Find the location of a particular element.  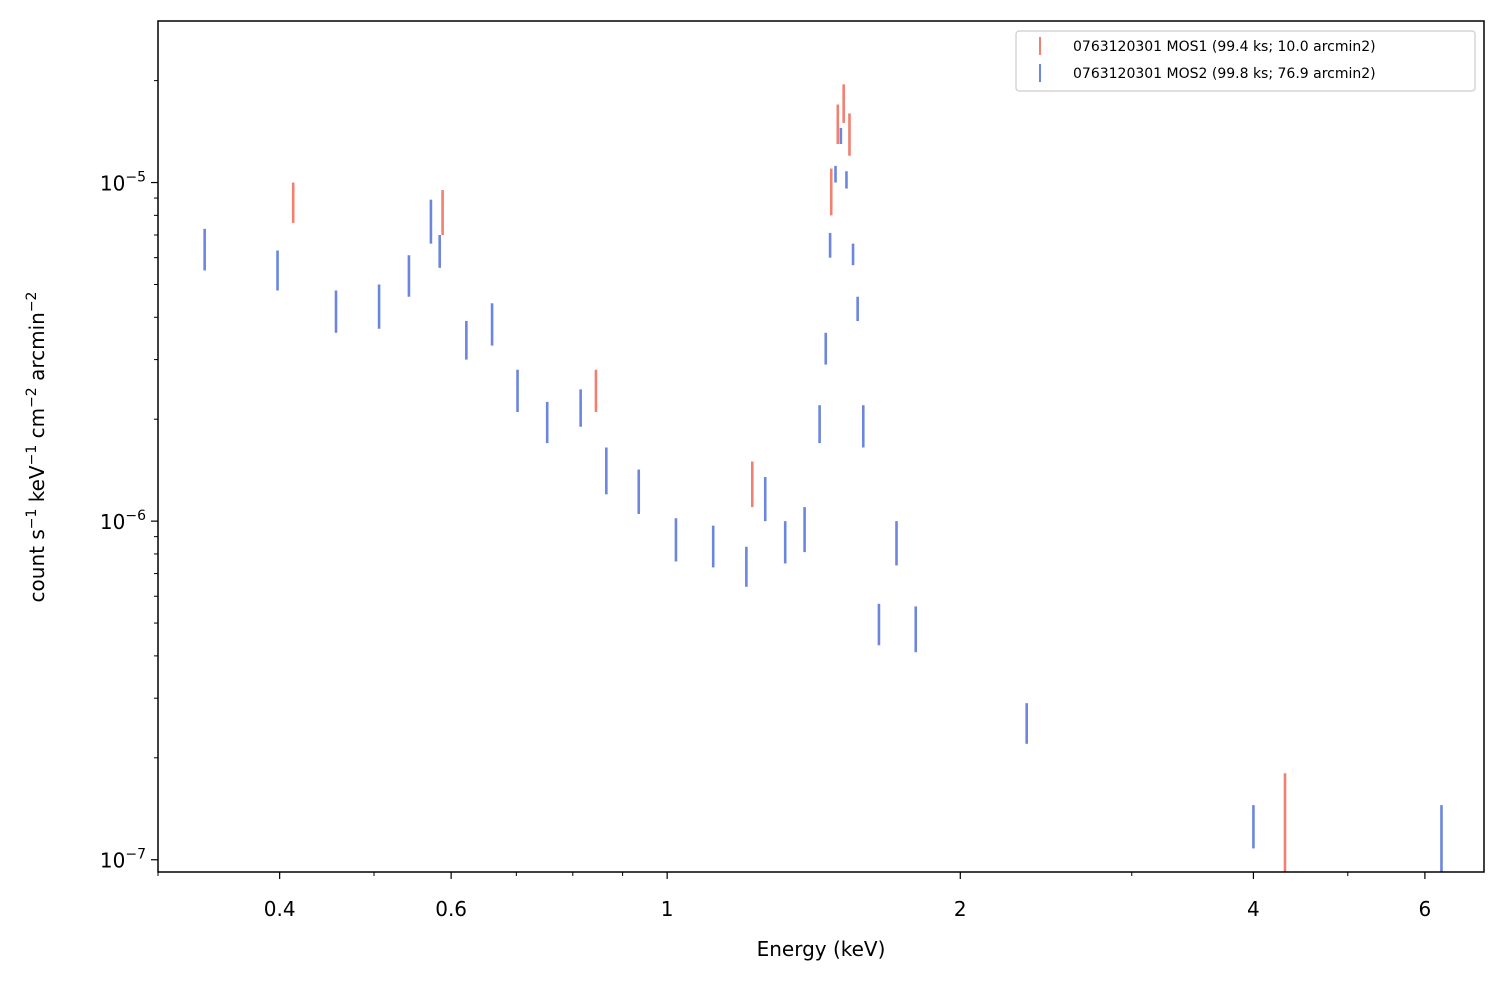

legend-frame is located at coordinates (1245, 61).